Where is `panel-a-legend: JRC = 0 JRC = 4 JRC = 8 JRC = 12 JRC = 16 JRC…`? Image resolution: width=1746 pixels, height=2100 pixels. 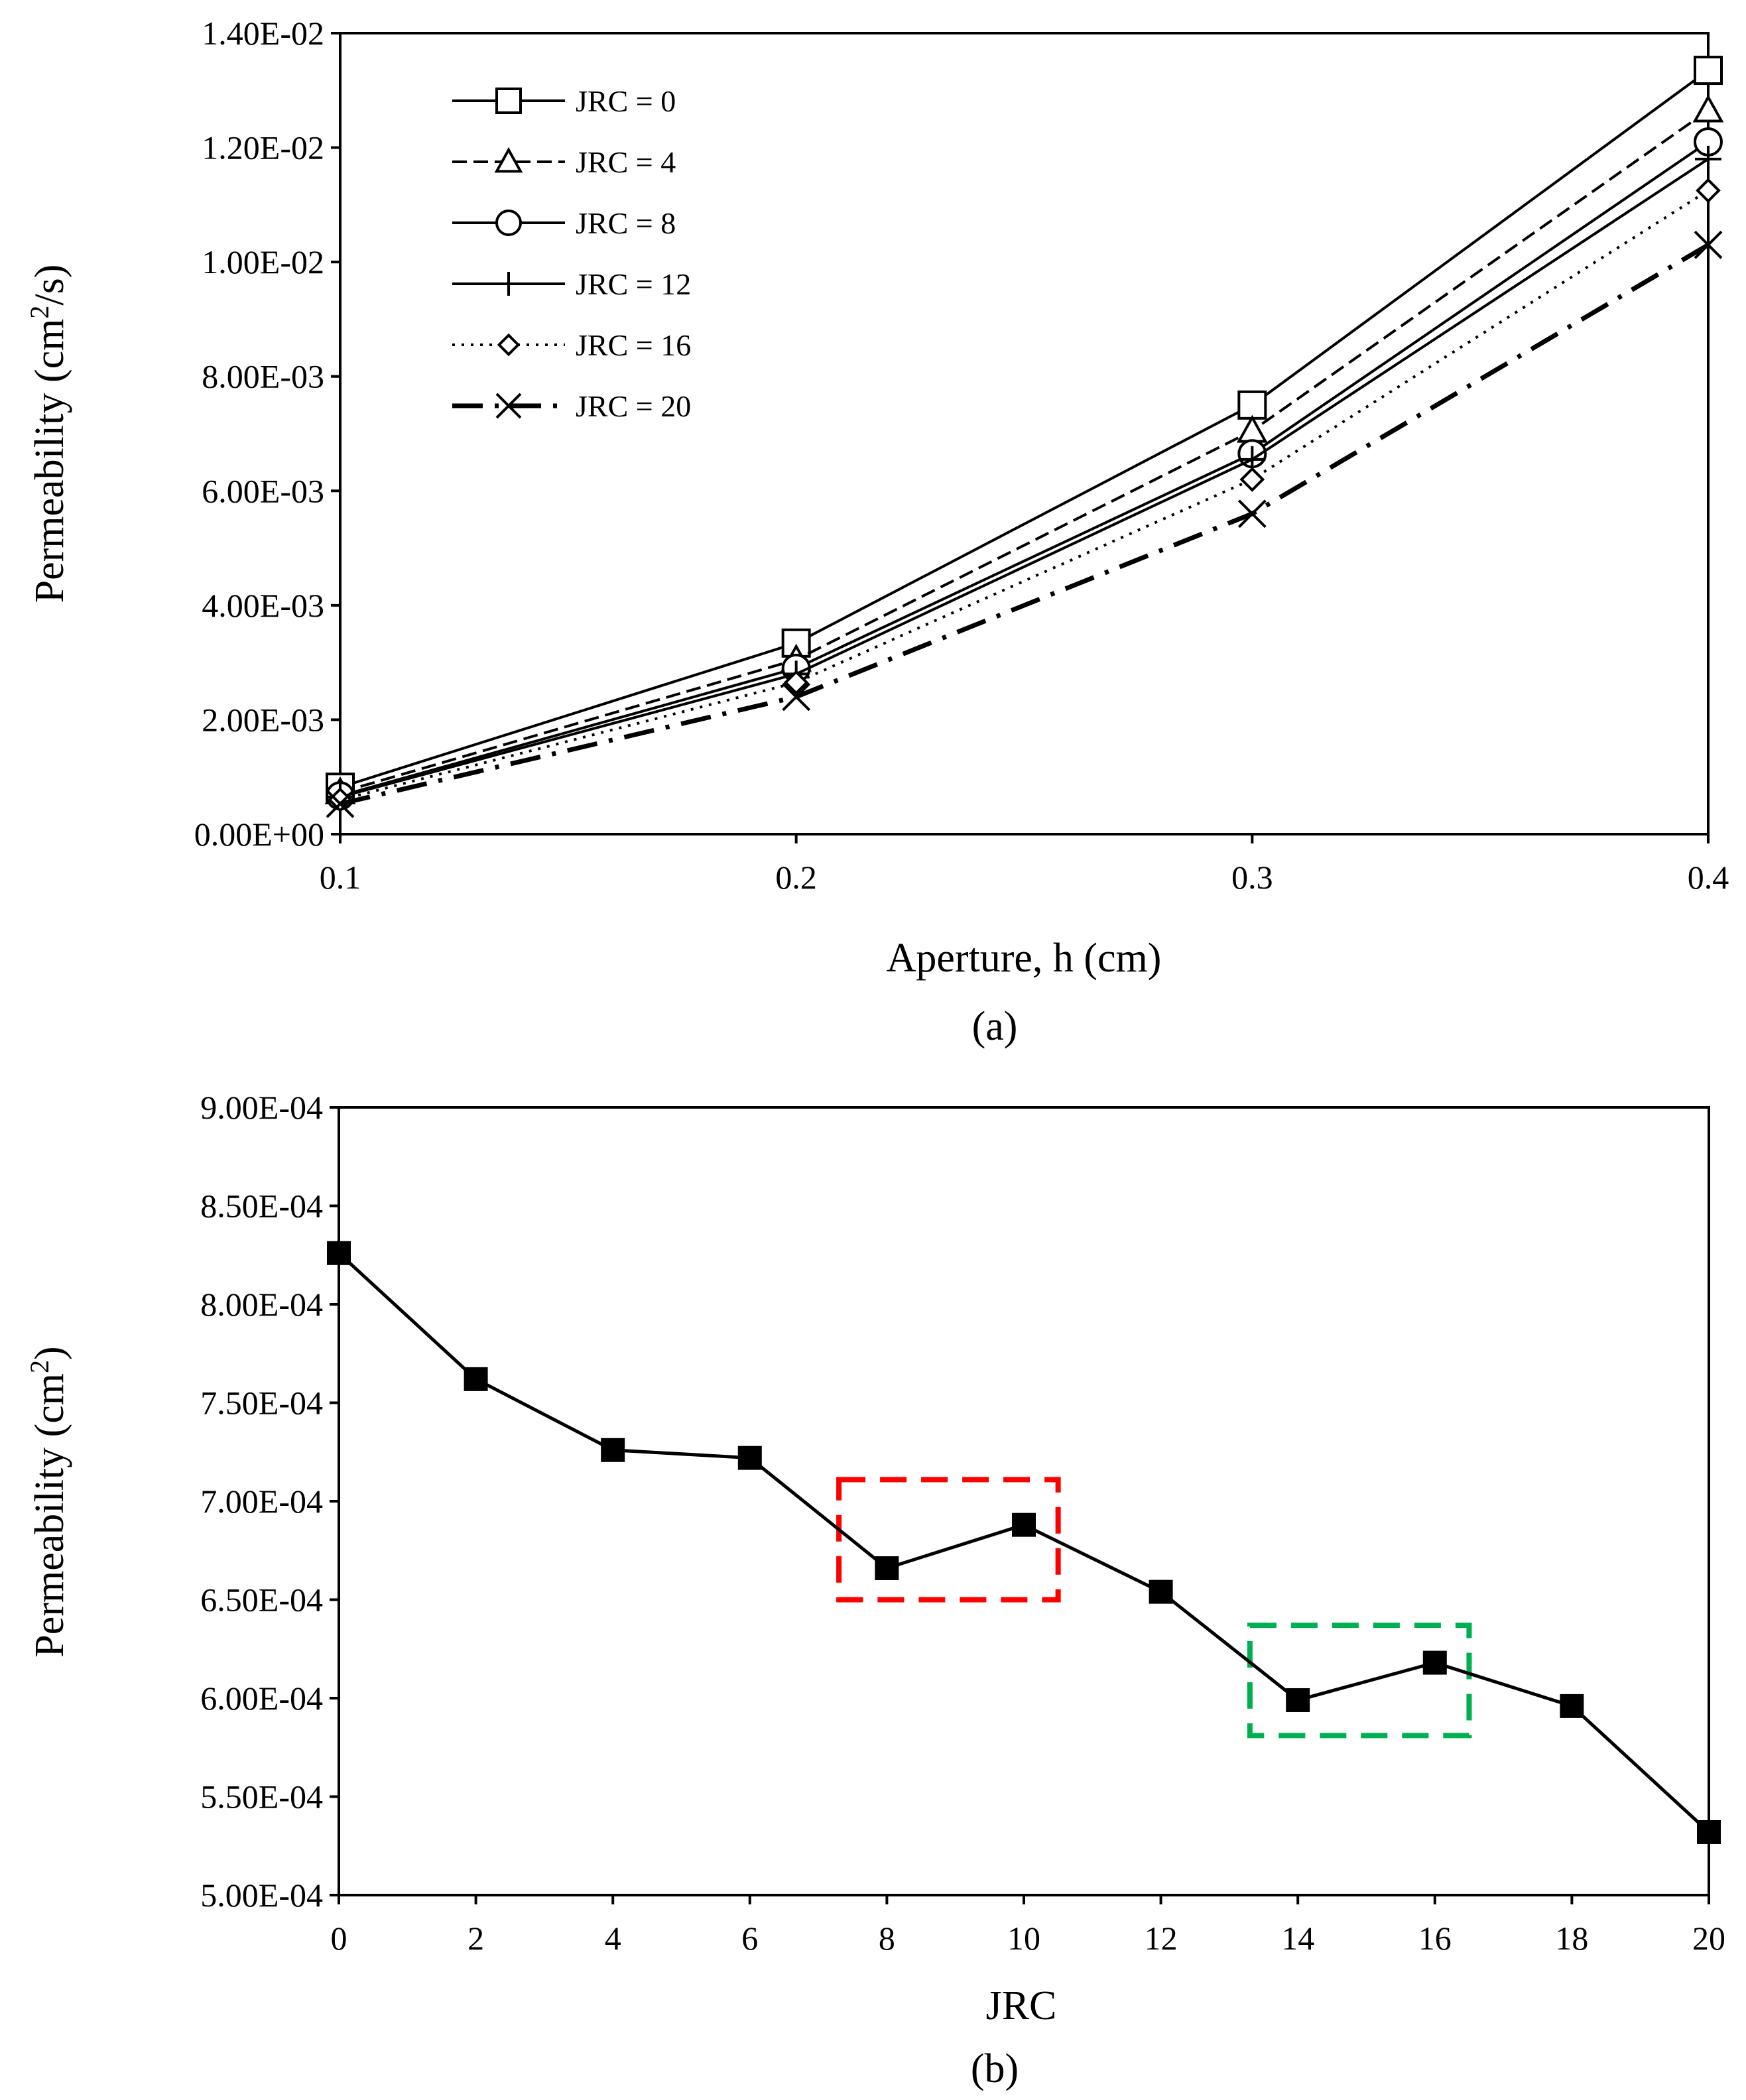
panel-a-legend: JRC = 0 JRC = 4 JRC = 8 JRC = 12 JRC = 16 JRC… is located at coordinates (571, 254).